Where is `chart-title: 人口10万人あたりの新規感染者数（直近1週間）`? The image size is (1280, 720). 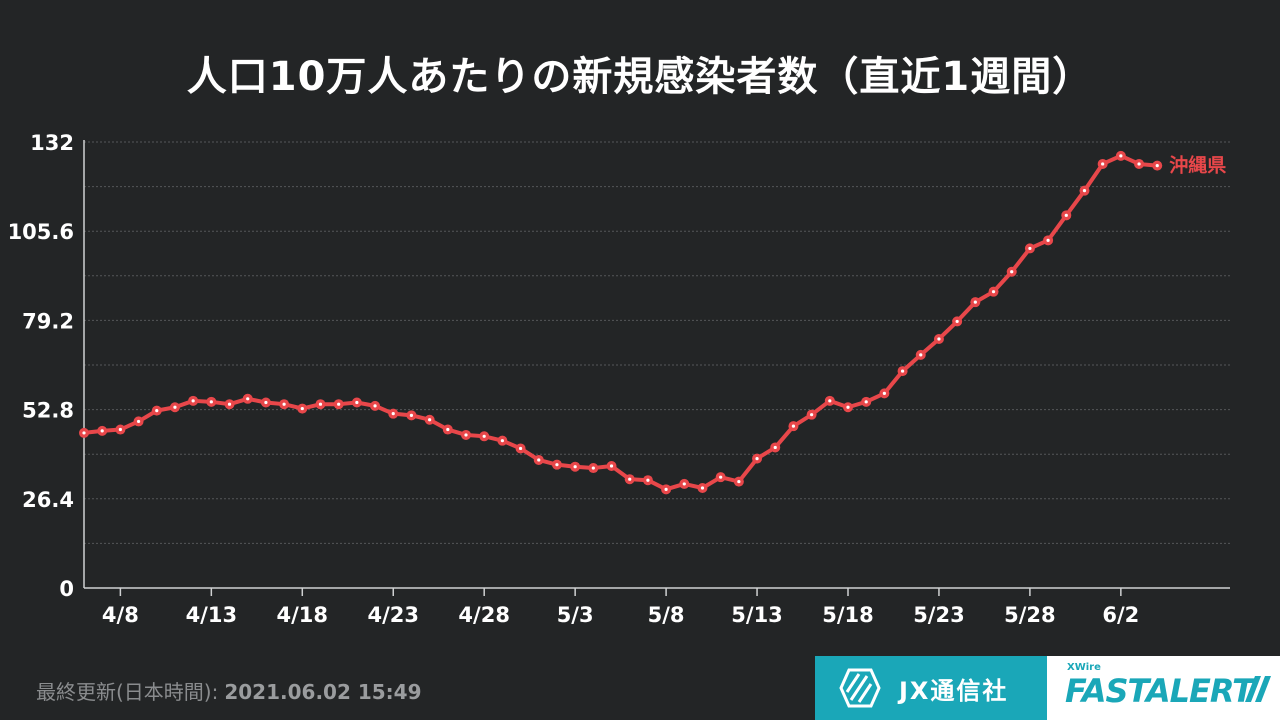
chart-title: 人口10万人あたりの新規感染者数（直近1週間） is located at coordinates (640, 77).